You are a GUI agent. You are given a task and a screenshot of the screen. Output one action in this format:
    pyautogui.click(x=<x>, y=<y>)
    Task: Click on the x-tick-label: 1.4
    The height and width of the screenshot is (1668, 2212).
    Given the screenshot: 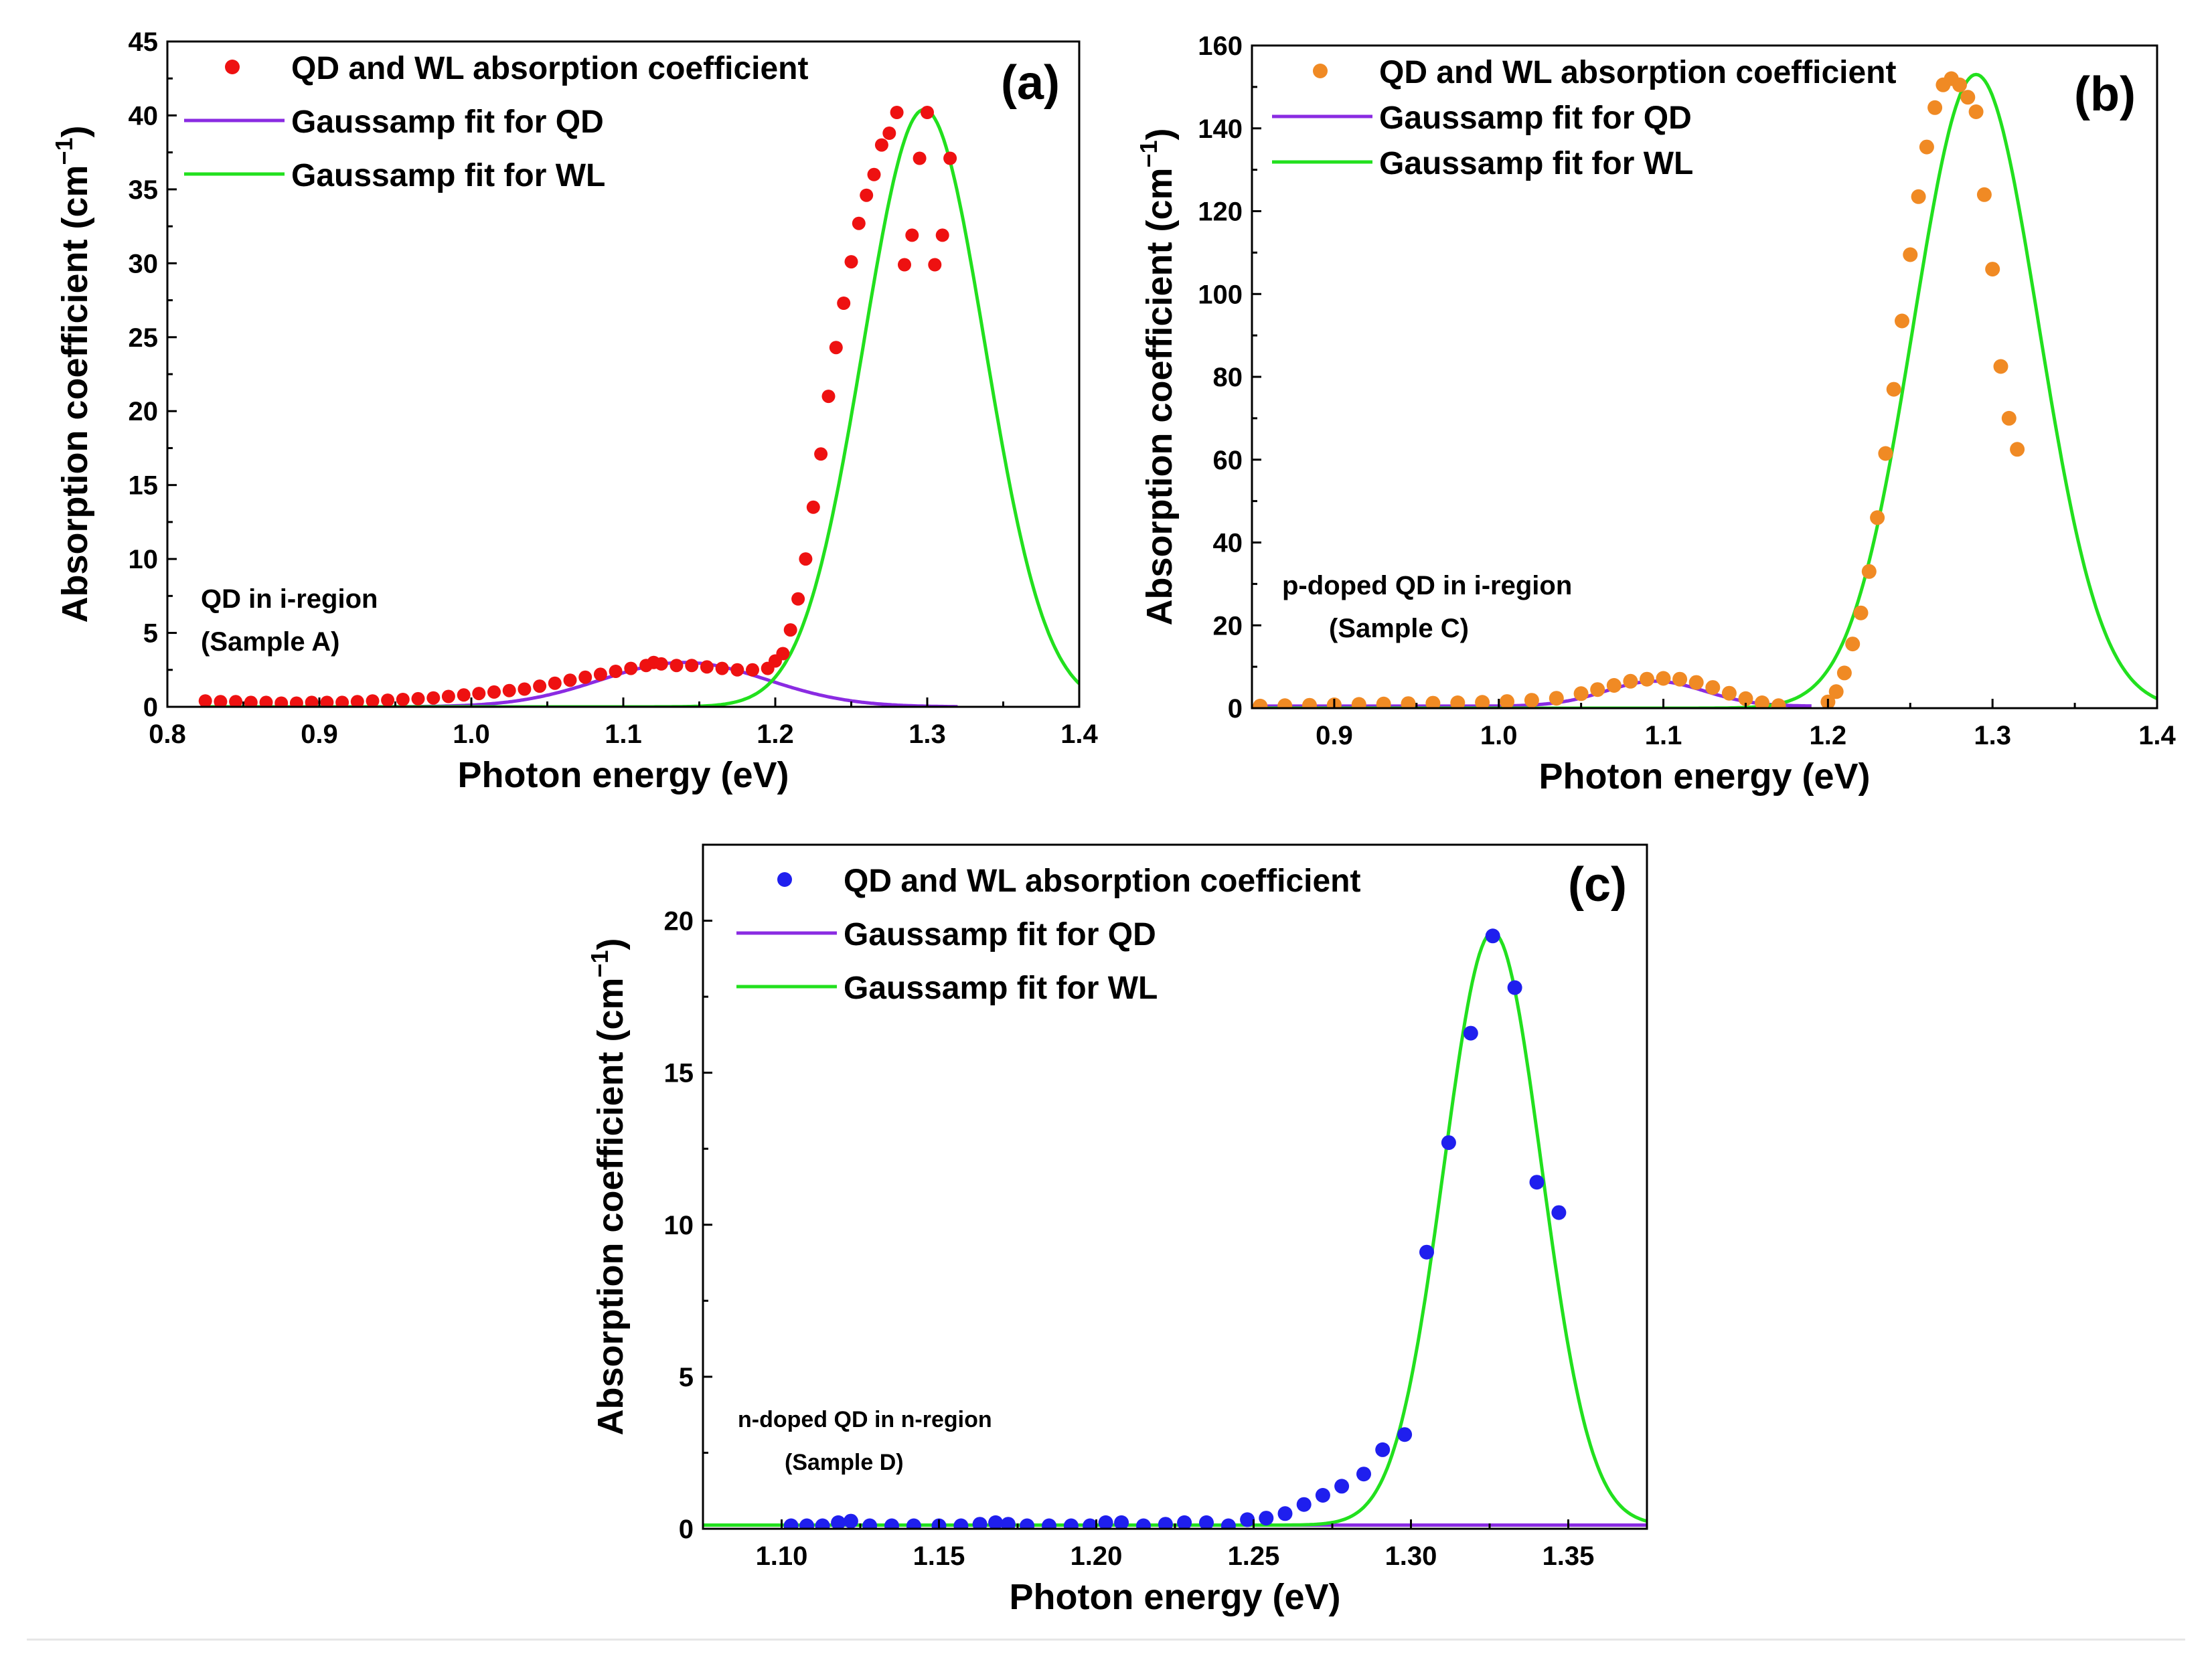 What is the action you would take?
    pyautogui.click(x=1079, y=735)
    